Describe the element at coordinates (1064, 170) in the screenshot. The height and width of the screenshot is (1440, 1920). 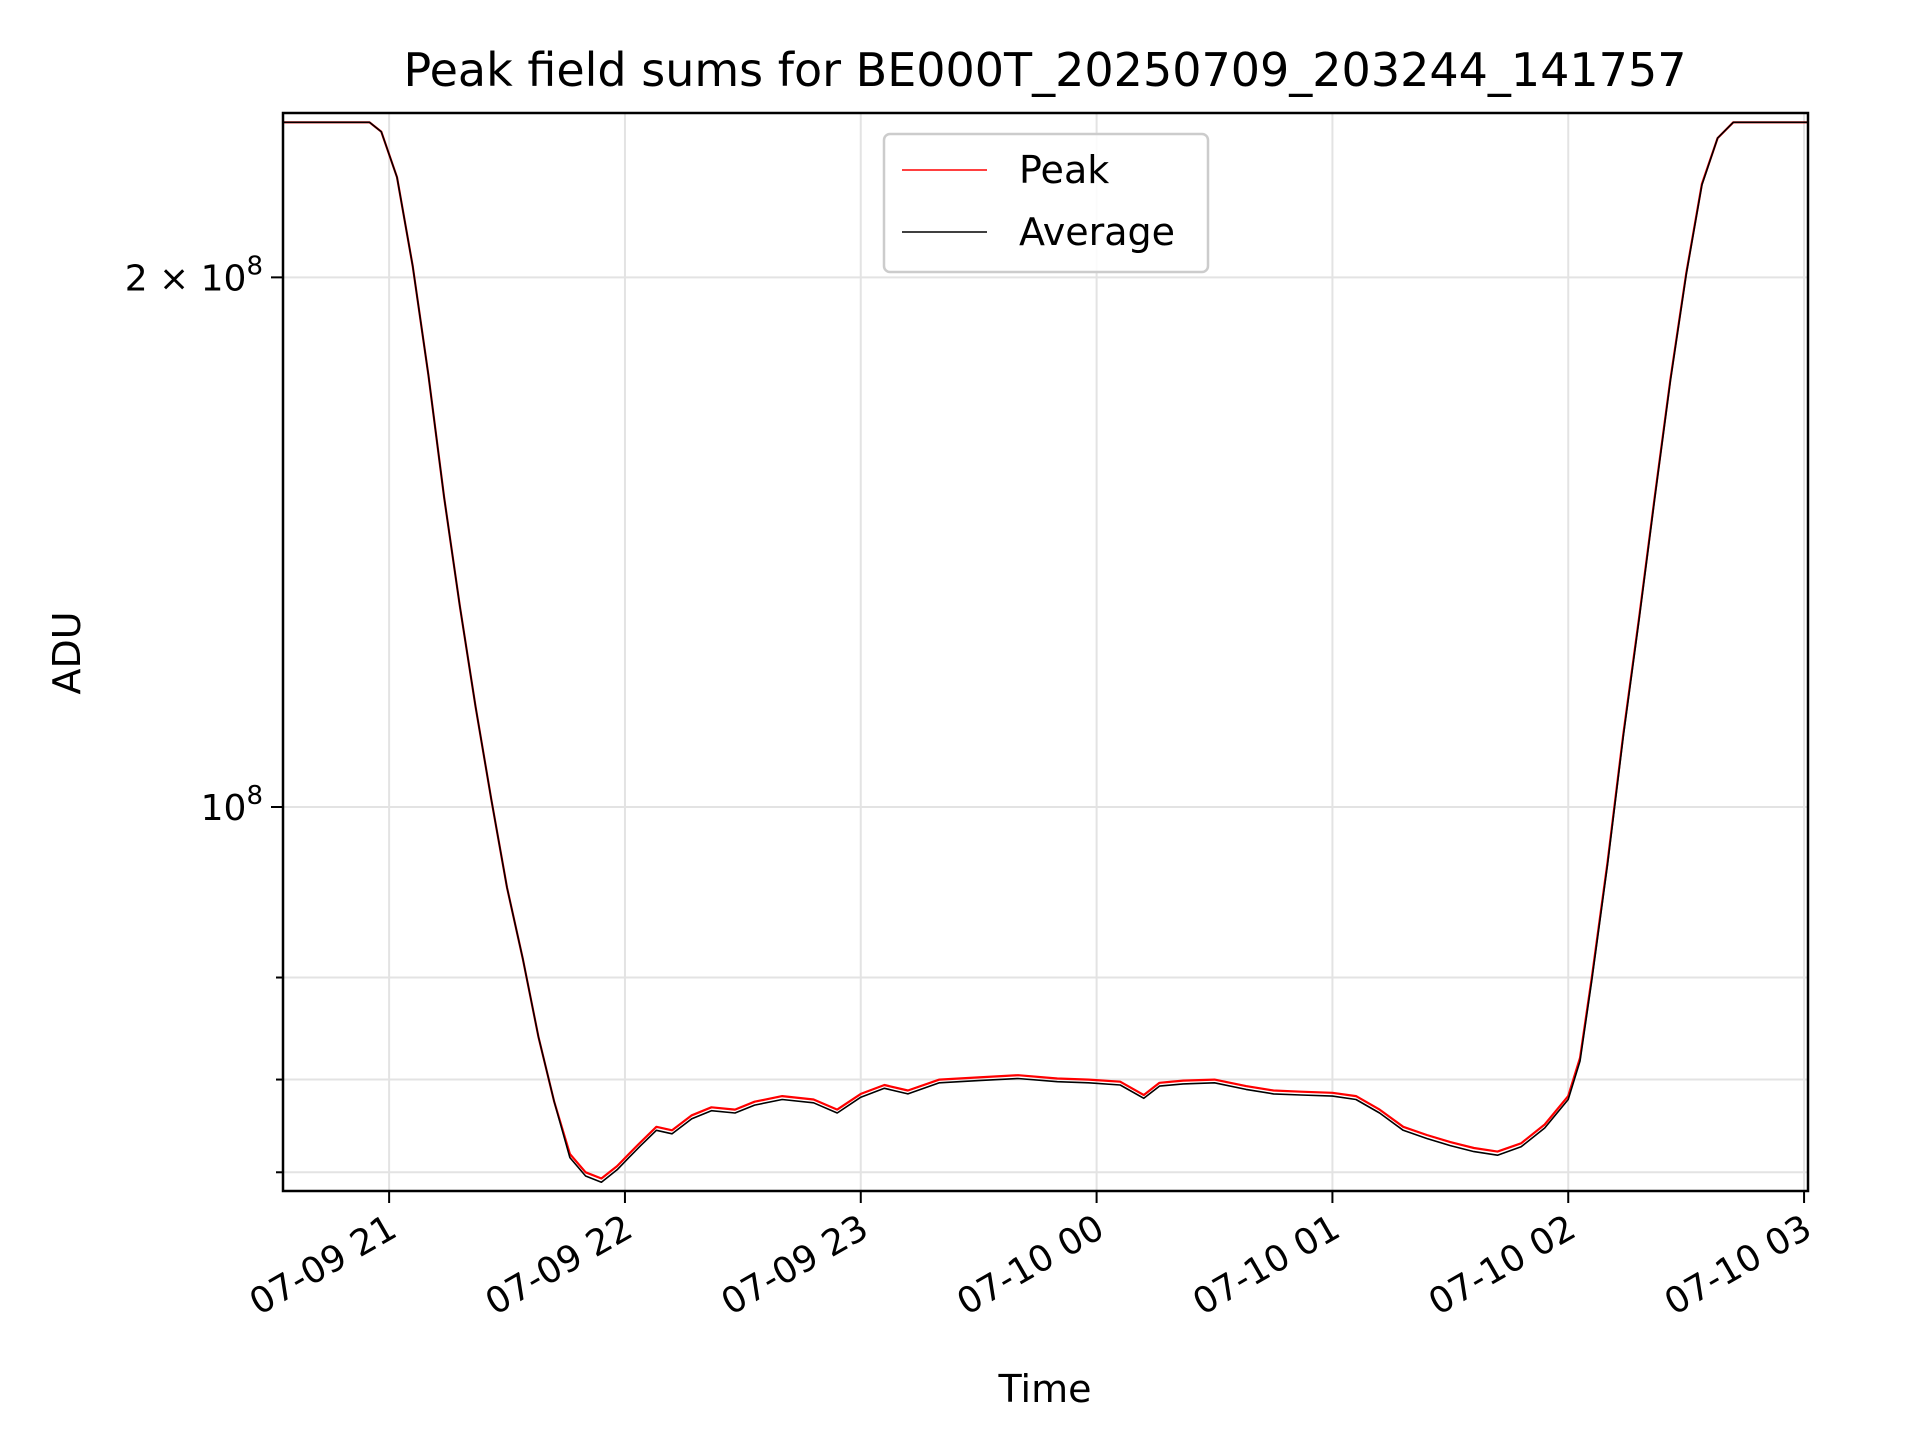
I see `legend-label-peak: Peak` at that location.